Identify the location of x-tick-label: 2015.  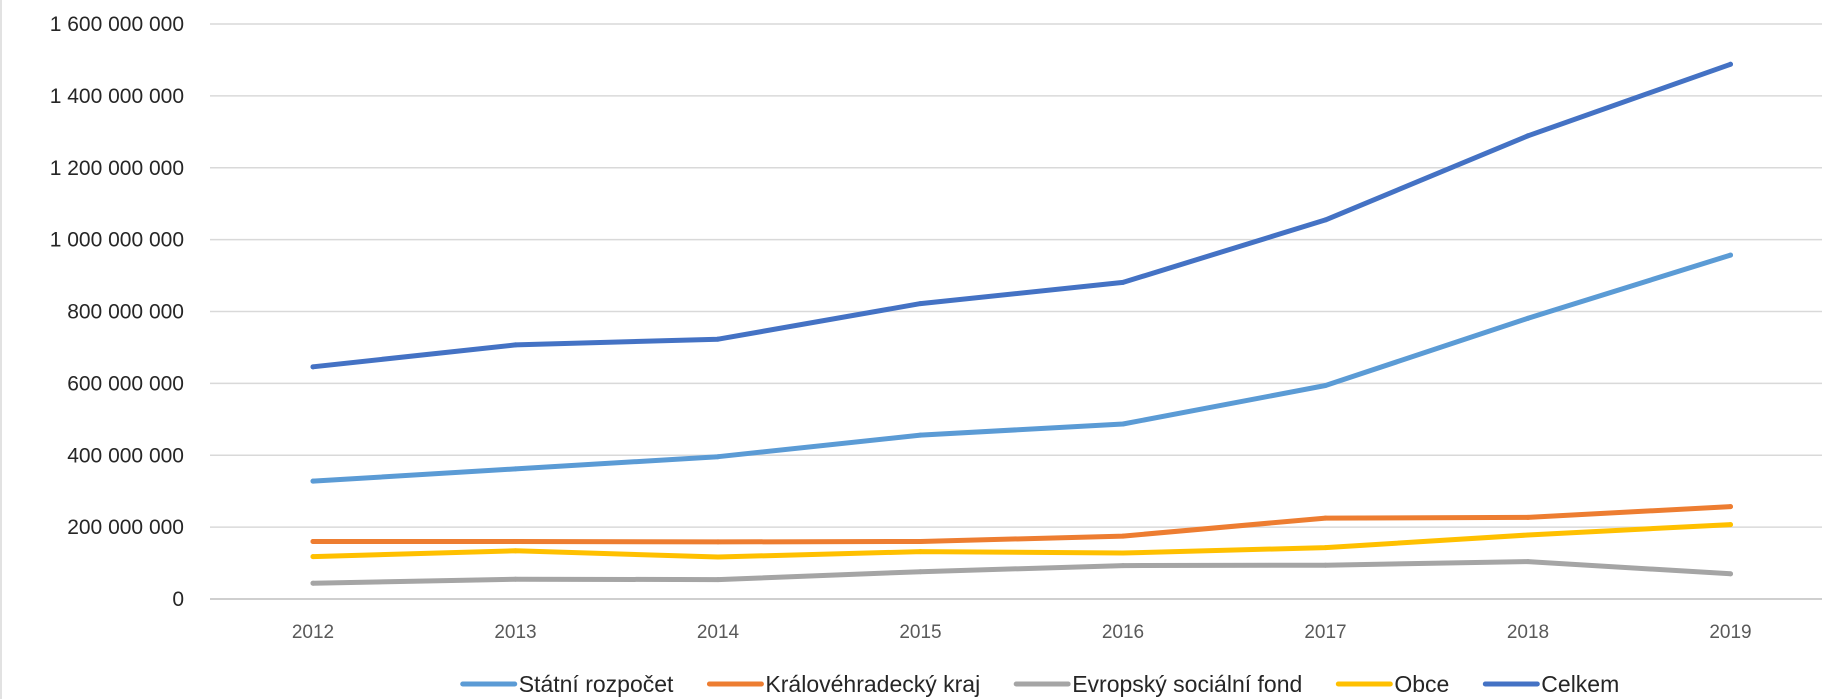
(920, 632).